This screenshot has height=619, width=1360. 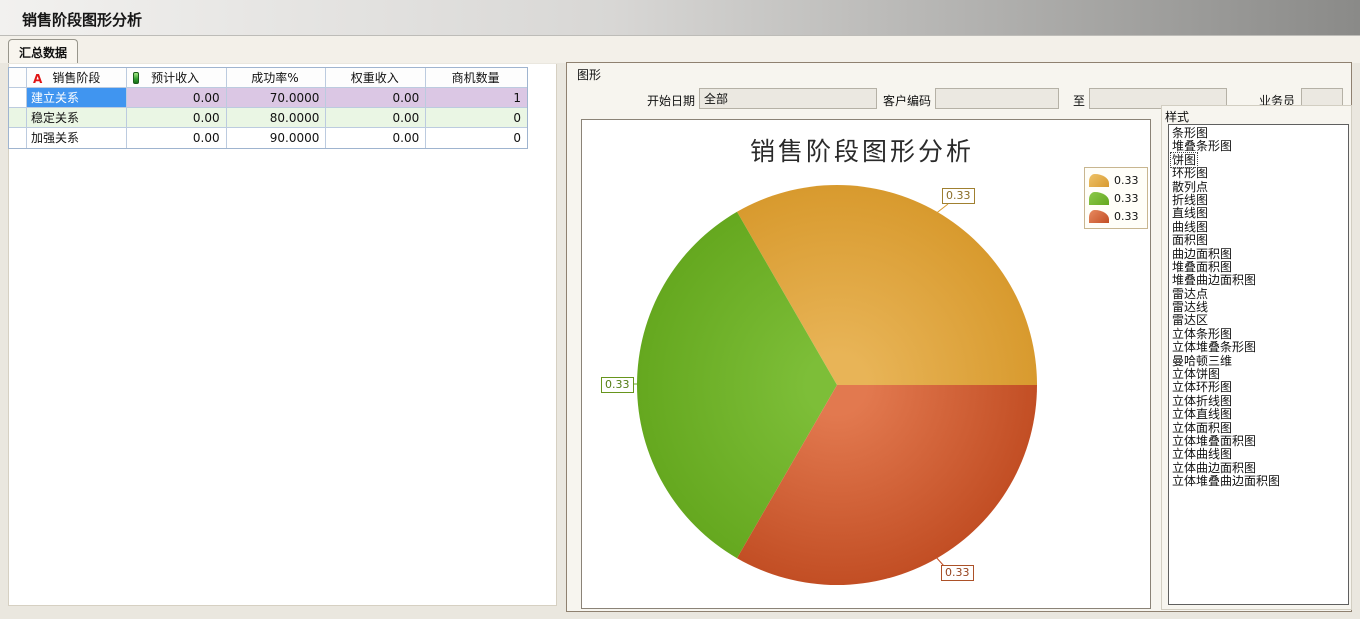 I want to click on style-list-item: 堆叠条形图, so click(x=1202, y=146).